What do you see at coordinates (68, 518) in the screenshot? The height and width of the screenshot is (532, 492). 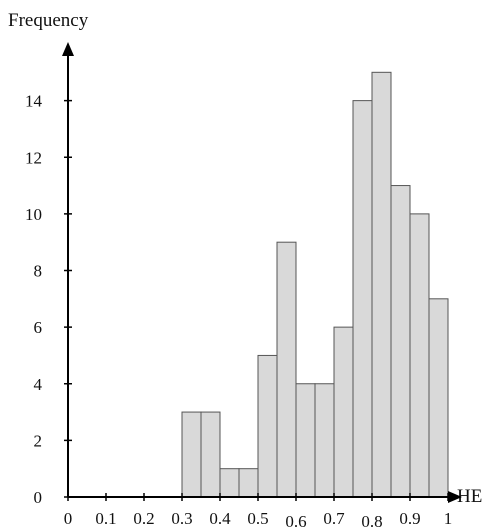 I see `x-tick-label: 0` at bounding box center [68, 518].